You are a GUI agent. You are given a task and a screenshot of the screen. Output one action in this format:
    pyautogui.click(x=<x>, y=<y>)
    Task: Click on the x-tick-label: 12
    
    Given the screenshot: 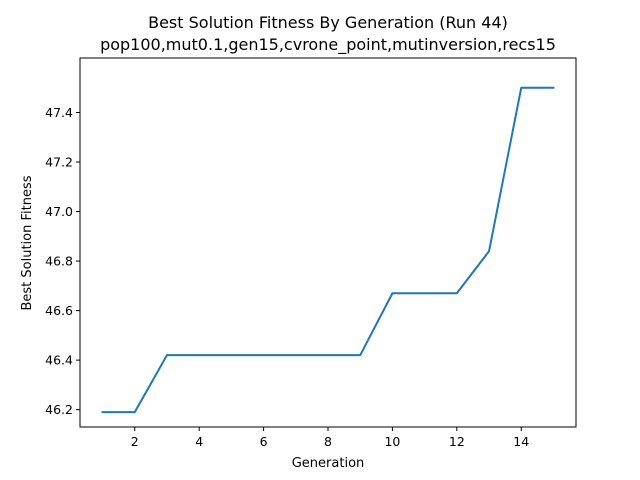 What is the action you would take?
    pyautogui.click(x=457, y=441)
    